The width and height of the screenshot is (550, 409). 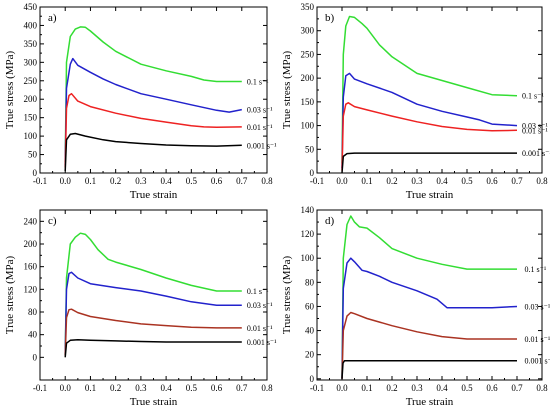 I want to click on y-tick-label: 450, so click(x=31, y=7).